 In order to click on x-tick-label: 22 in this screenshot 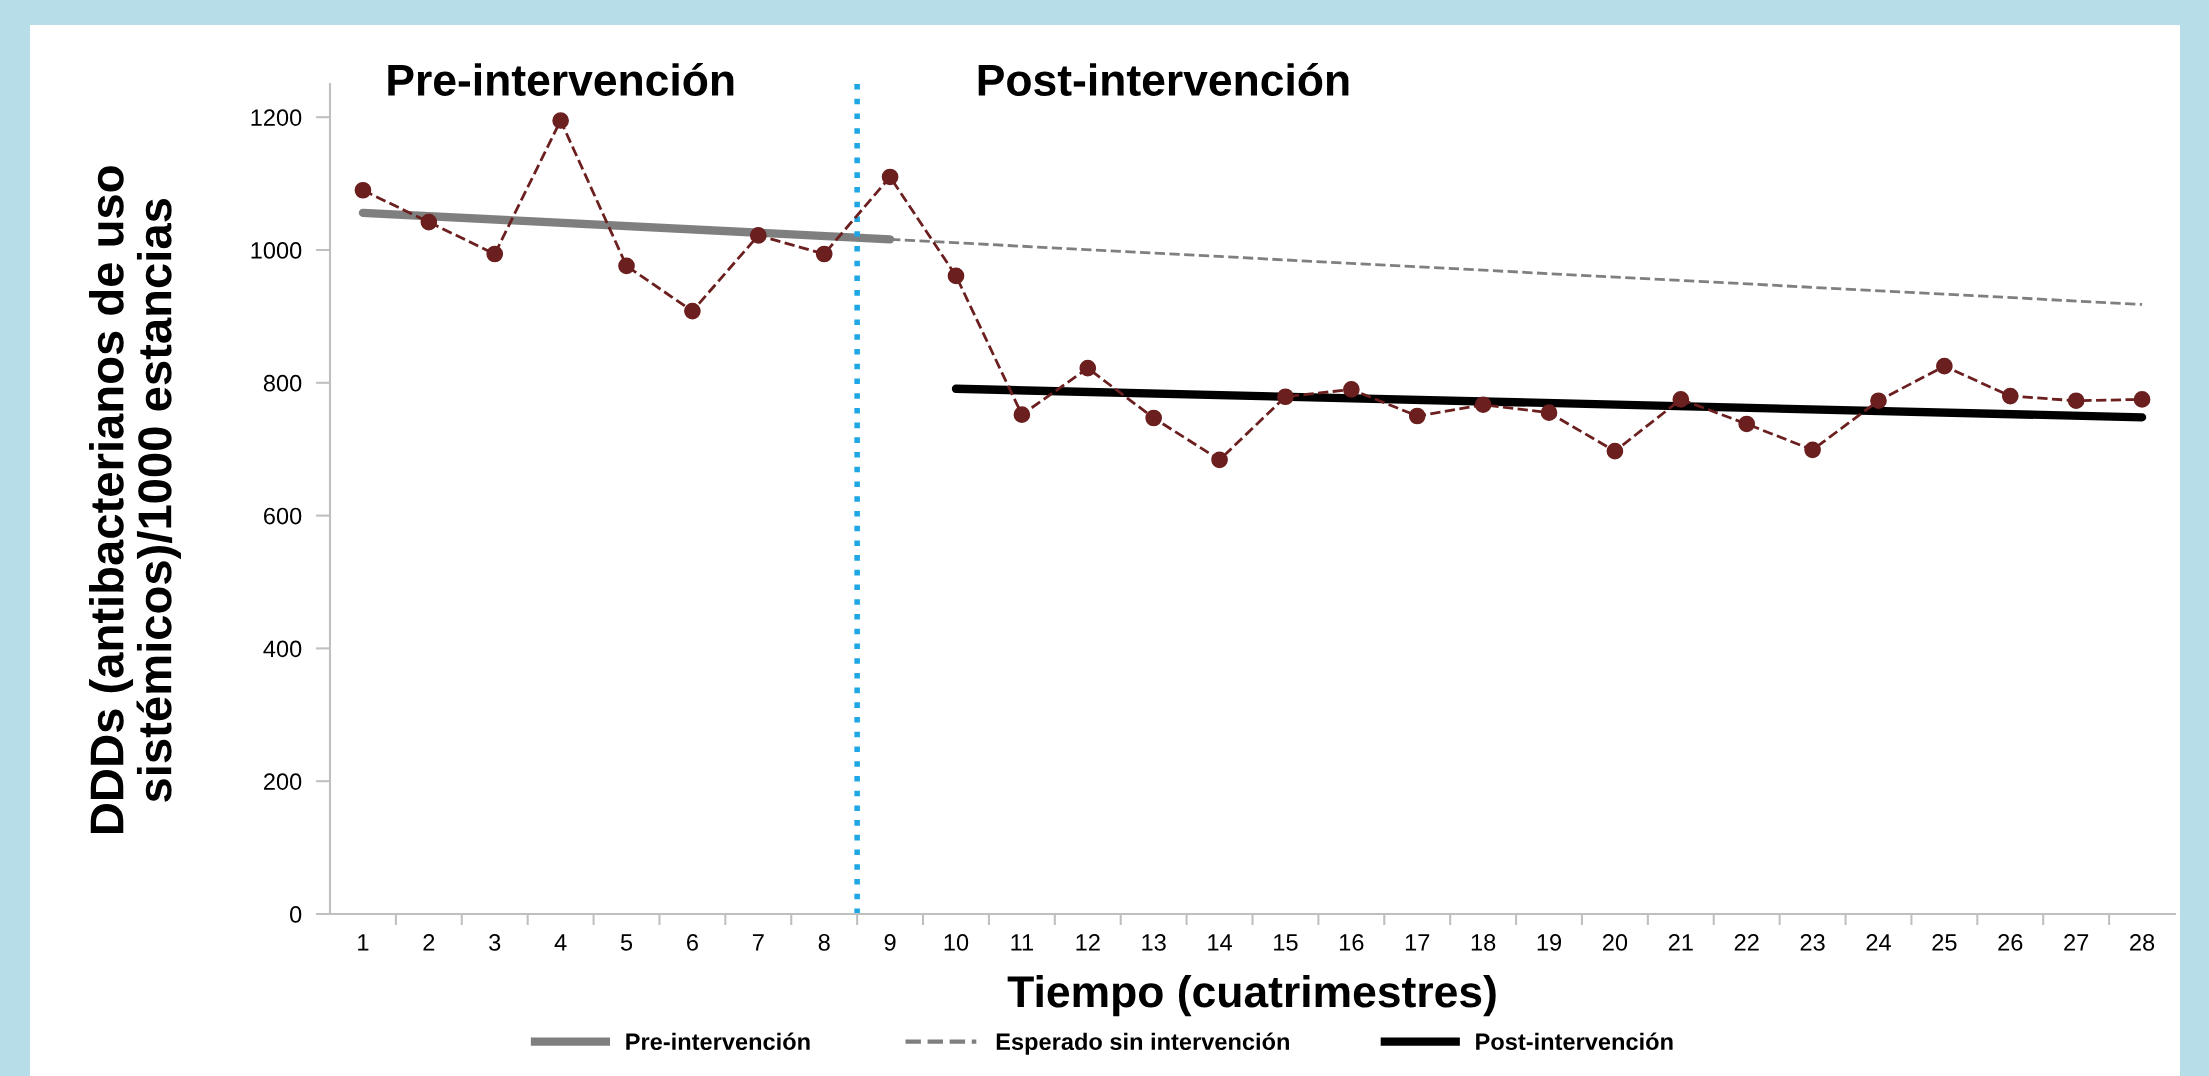, I will do `click(1746, 942)`.